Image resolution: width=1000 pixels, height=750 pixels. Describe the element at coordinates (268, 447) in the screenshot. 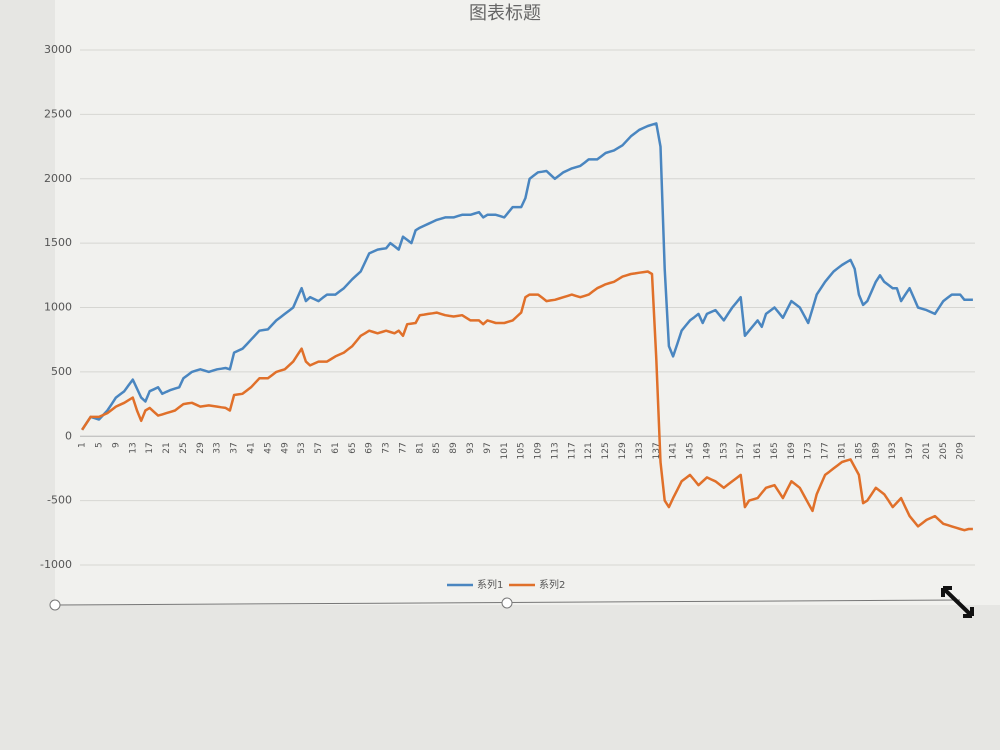

I see `x-tick-label: 45` at that location.